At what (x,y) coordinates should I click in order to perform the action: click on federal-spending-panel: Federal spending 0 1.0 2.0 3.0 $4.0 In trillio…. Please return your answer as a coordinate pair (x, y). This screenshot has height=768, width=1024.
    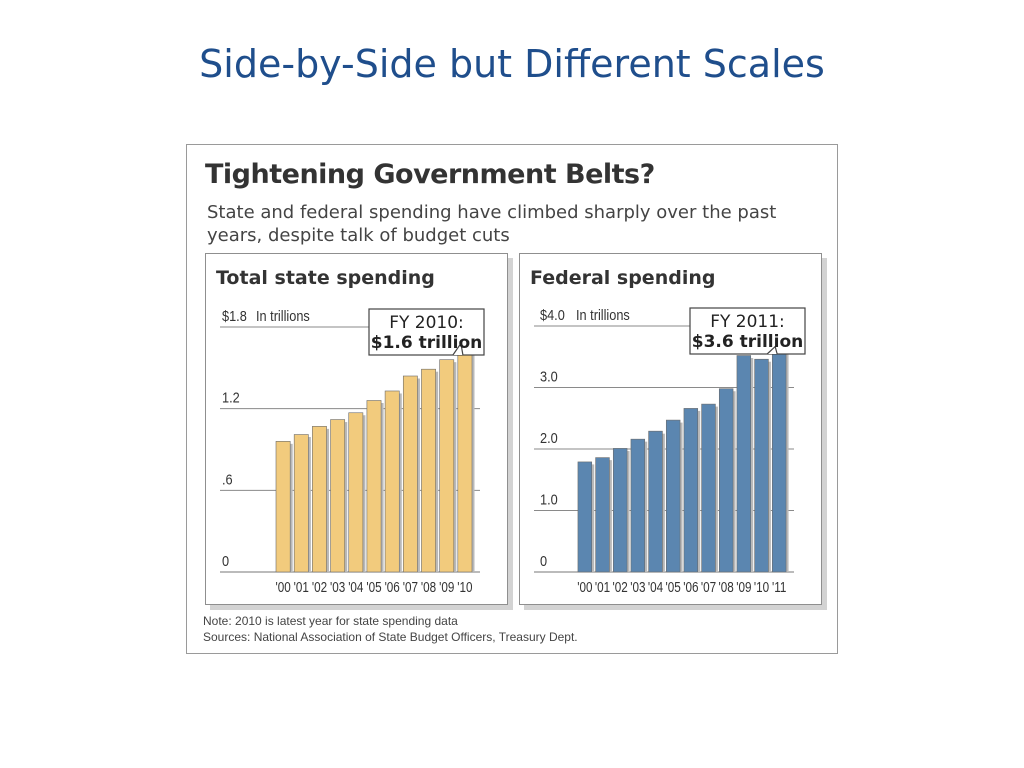
    Looking at the image, I should click on (670, 429).